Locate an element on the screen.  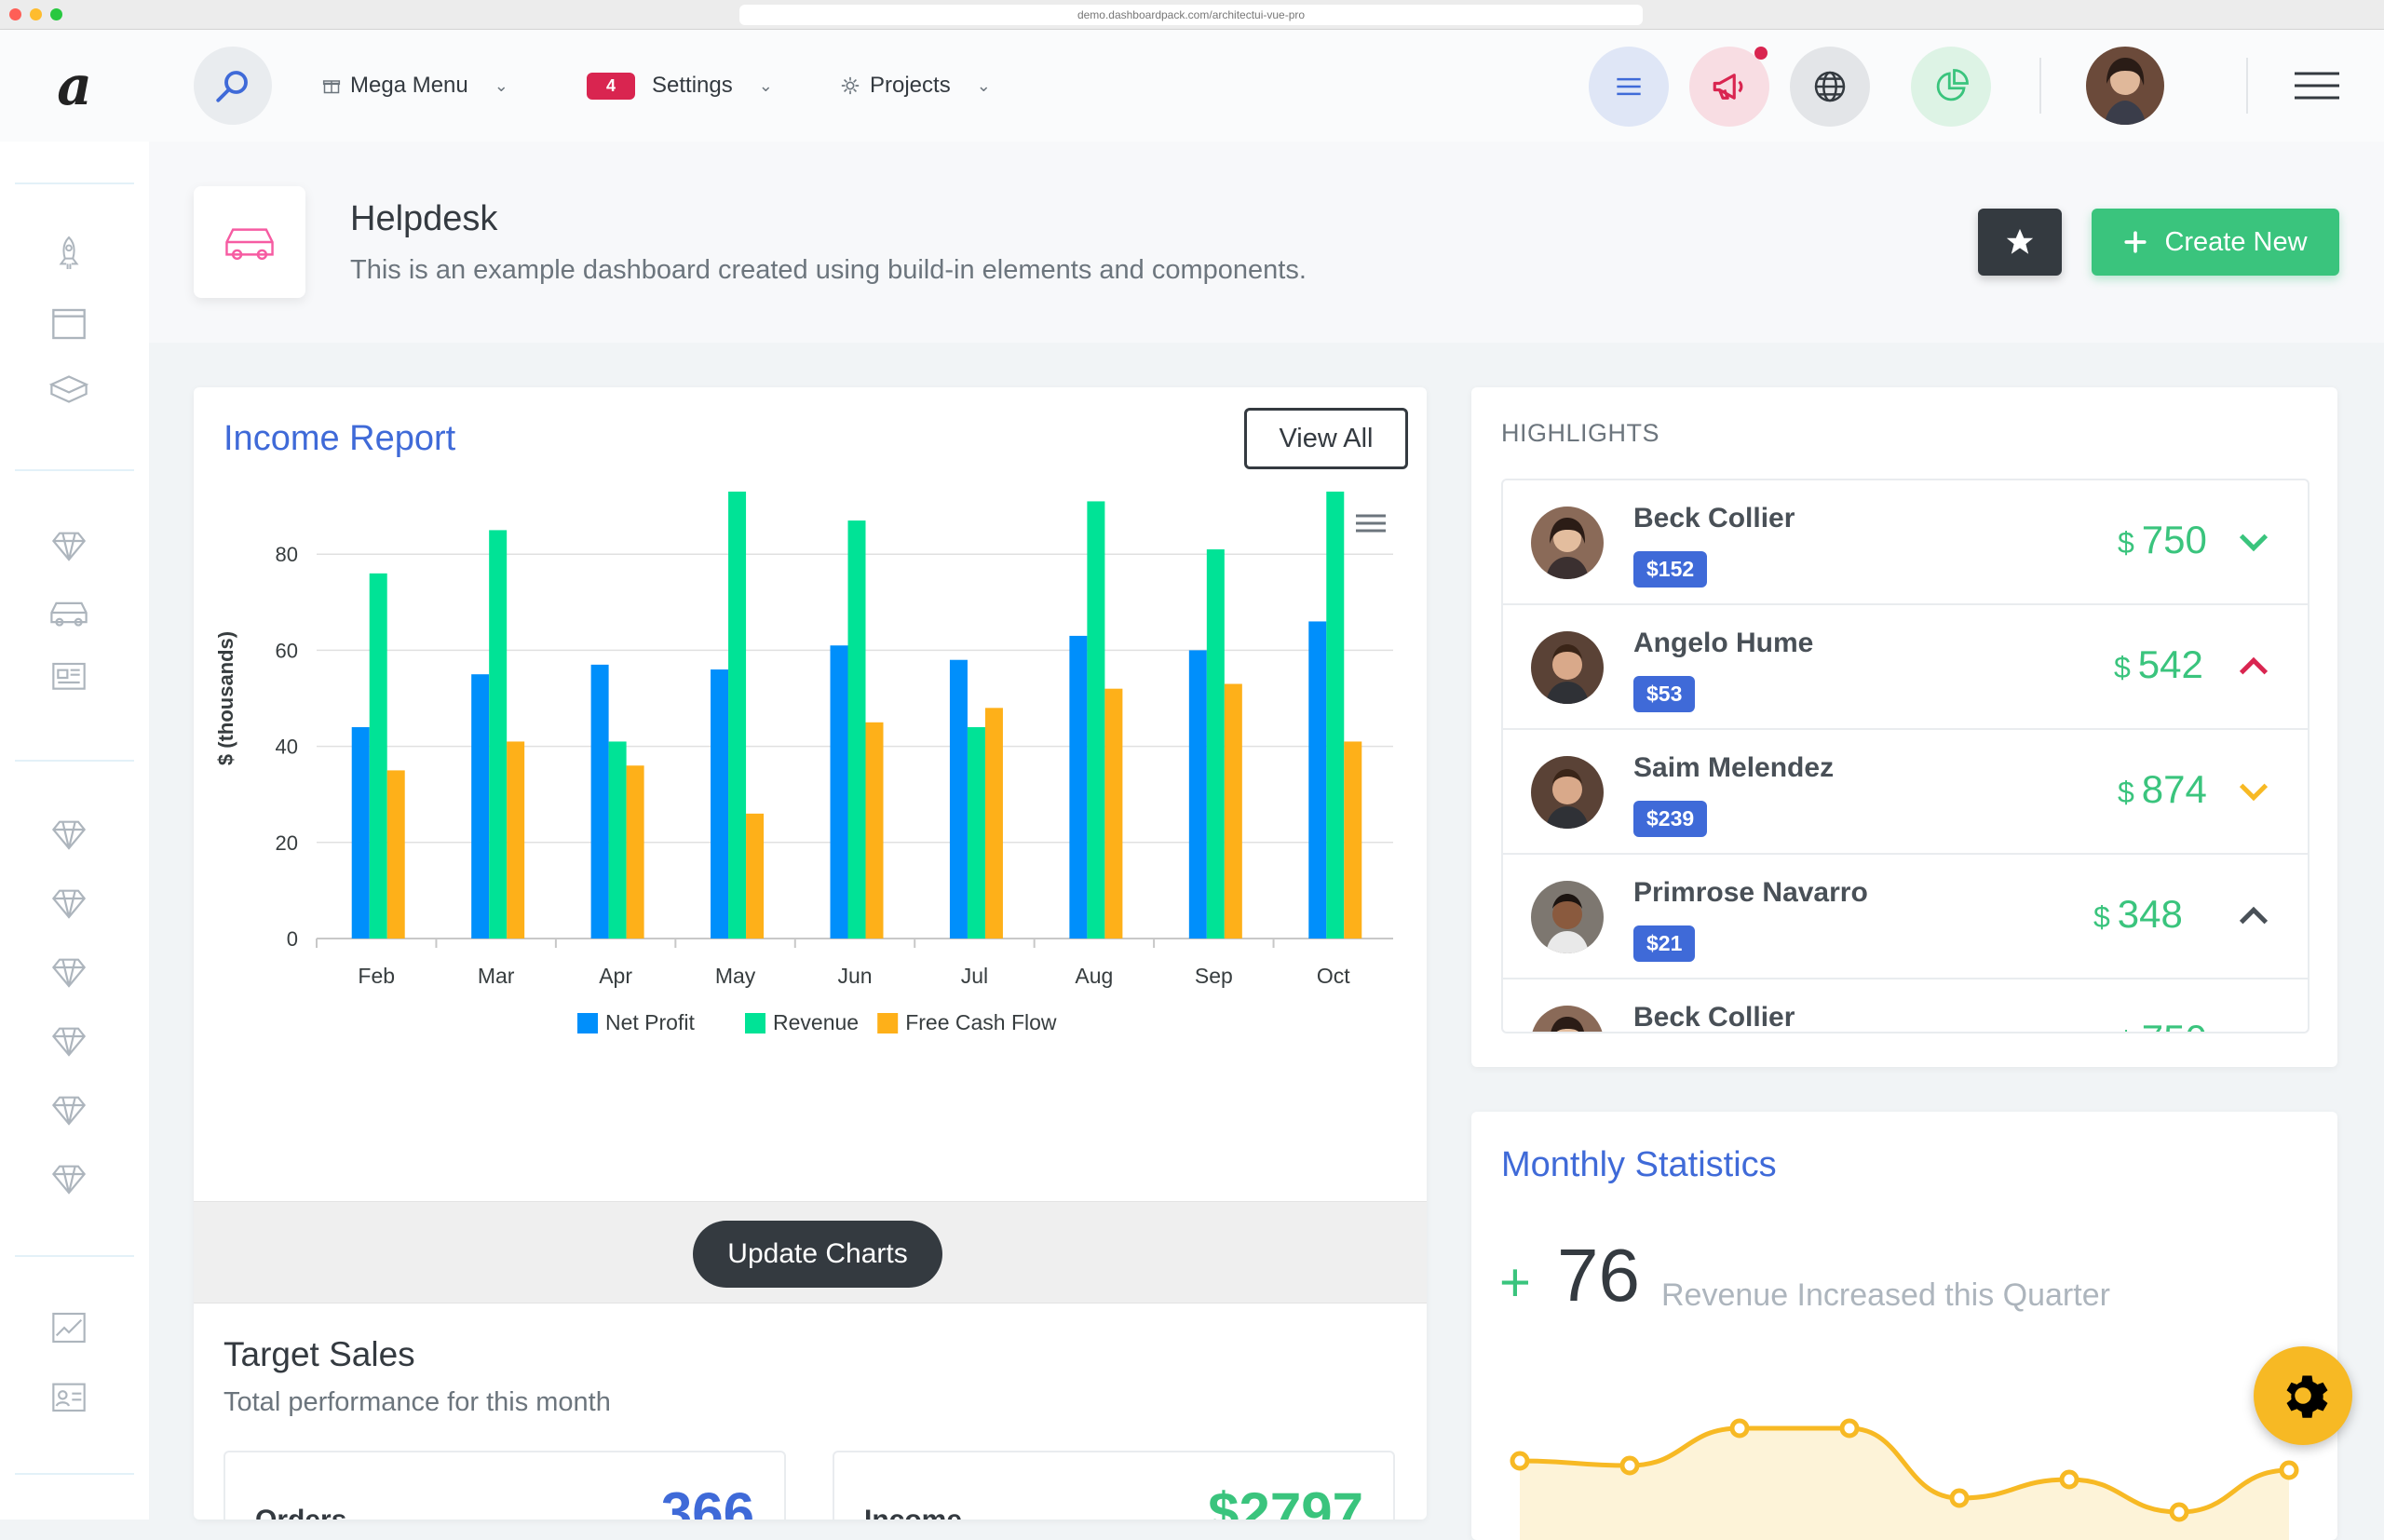
highlight-name: Saim Melendez is located at coordinates (1733, 768).